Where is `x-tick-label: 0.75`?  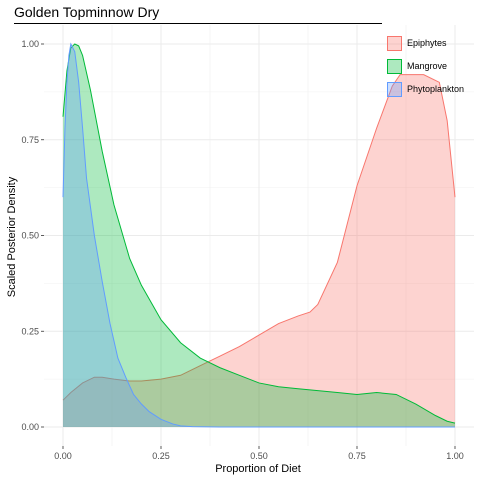 x-tick-label: 0.75 is located at coordinates (357, 456).